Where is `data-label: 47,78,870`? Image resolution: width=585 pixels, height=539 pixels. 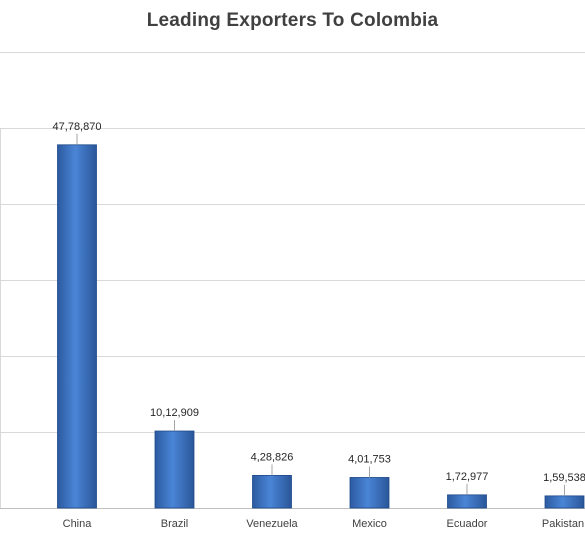 data-label: 47,78,870 is located at coordinates (77, 127).